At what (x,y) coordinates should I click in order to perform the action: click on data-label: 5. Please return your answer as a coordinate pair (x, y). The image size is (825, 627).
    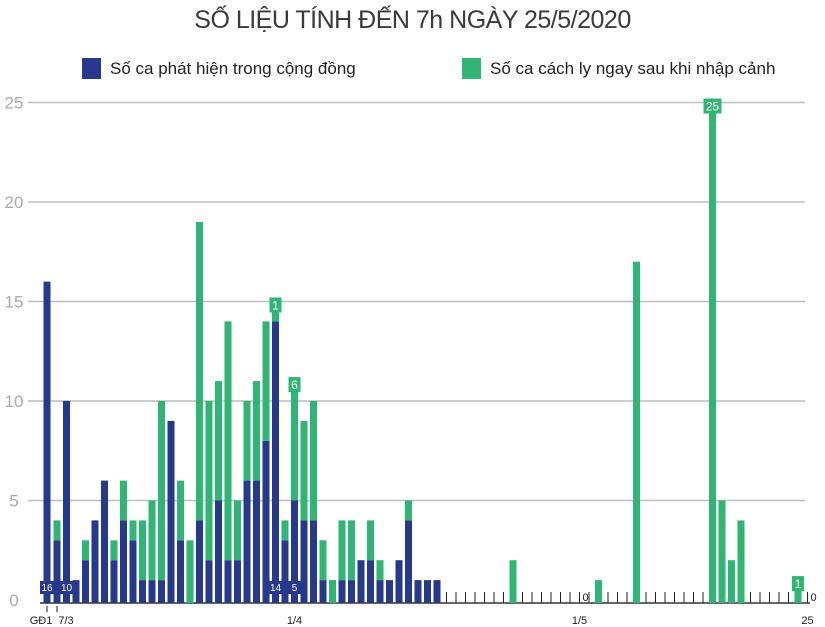
    Looking at the image, I should click on (295, 588).